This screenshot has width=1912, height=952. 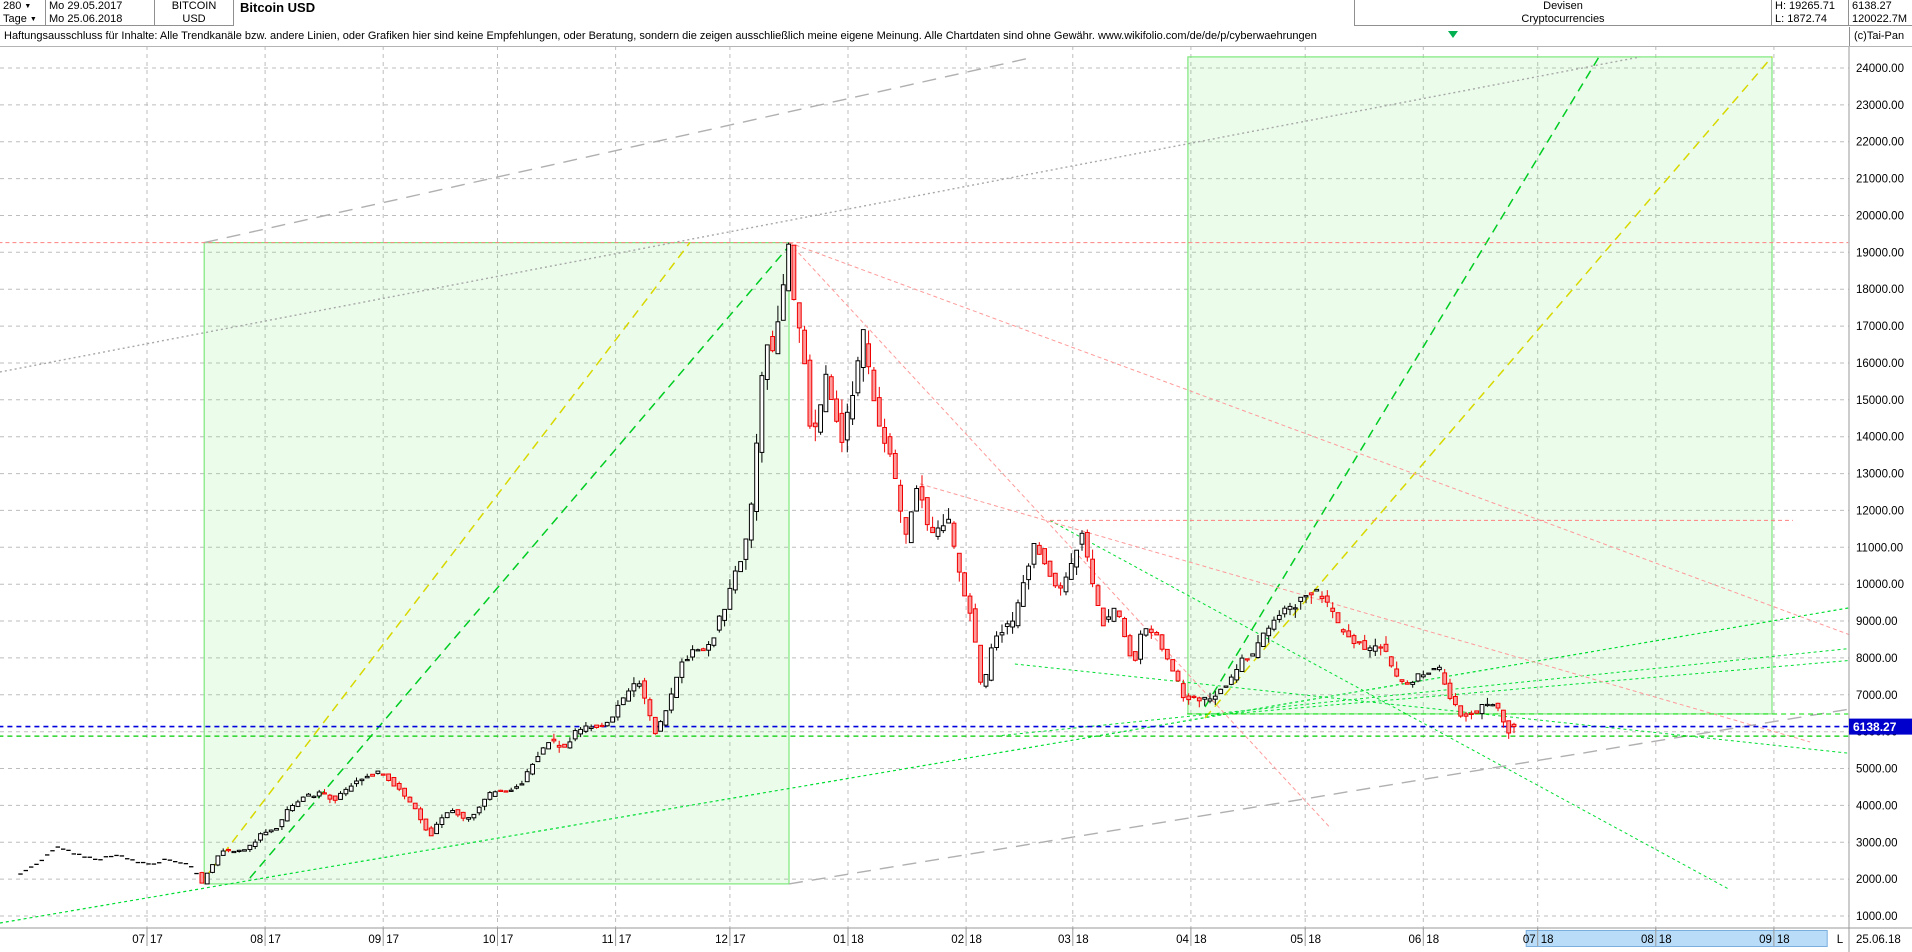 I want to click on svg-text: 04, so click(x=1182, y=940).